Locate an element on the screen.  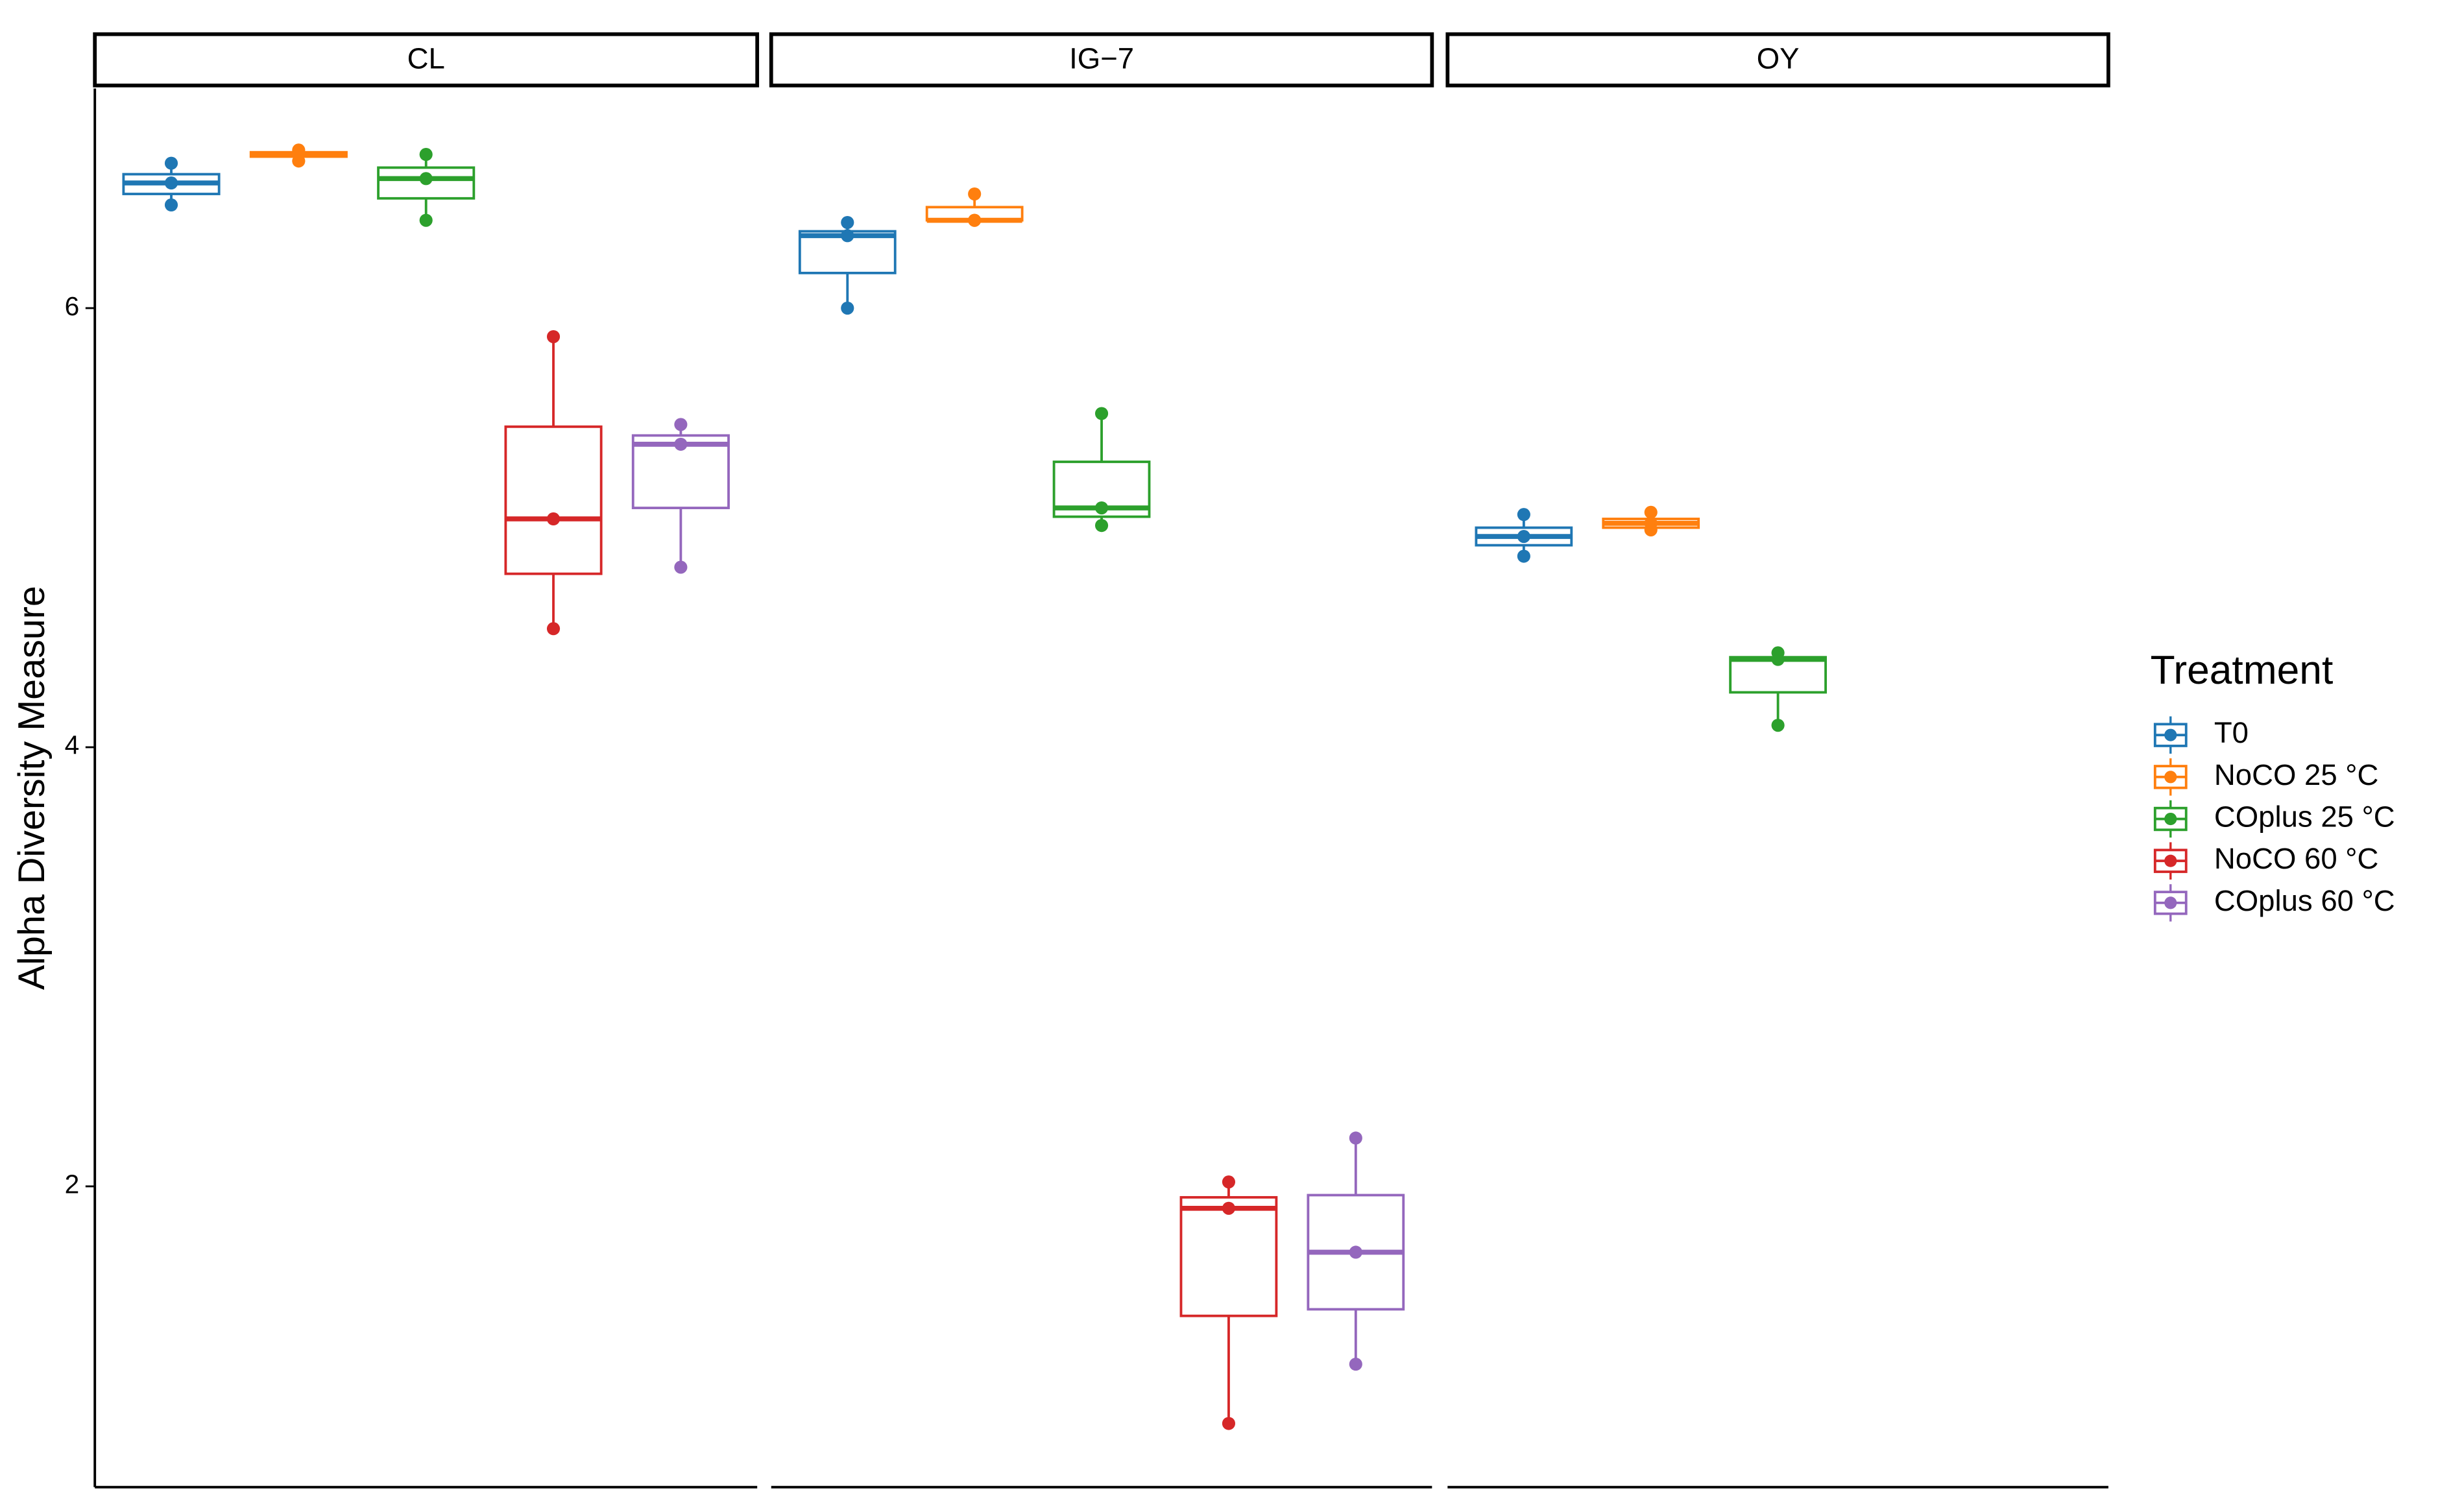
facet-label: OY is located at coordinates (1778, 58).